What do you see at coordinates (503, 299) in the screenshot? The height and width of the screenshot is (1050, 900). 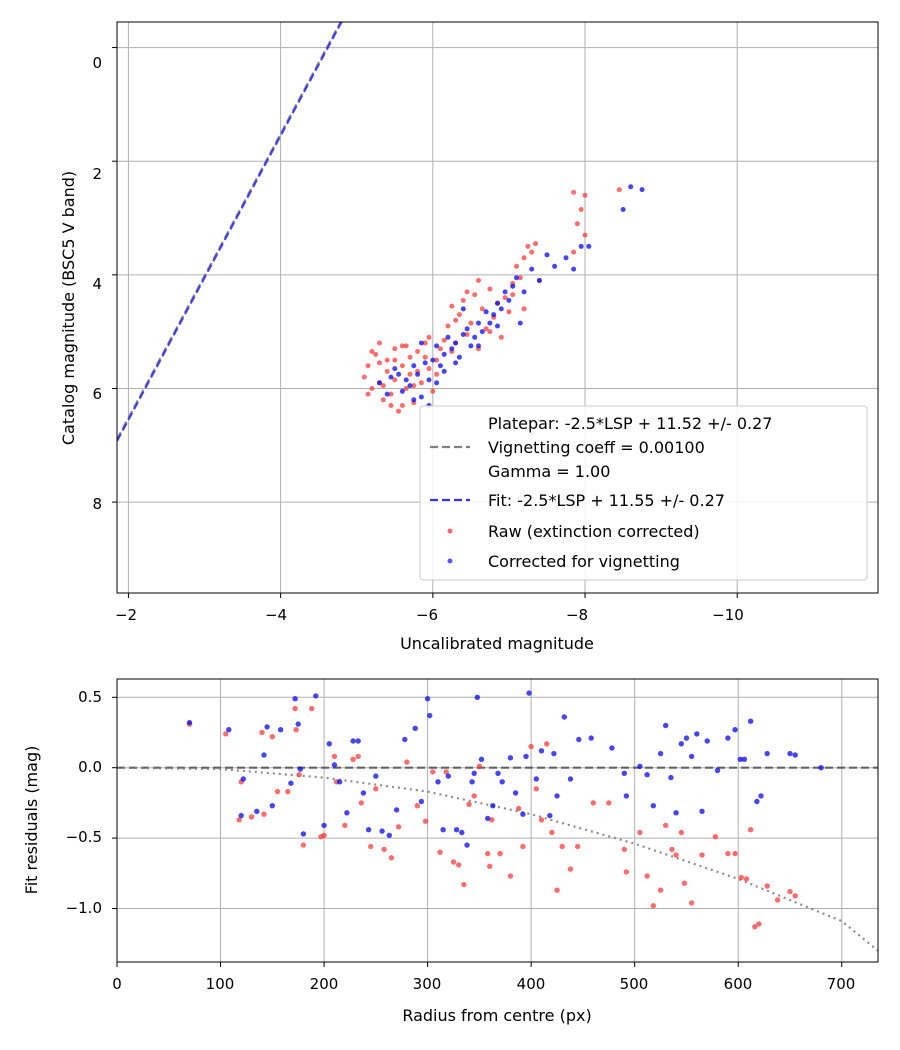 I see `top-scatter-points` at bounding box center [503, 299].